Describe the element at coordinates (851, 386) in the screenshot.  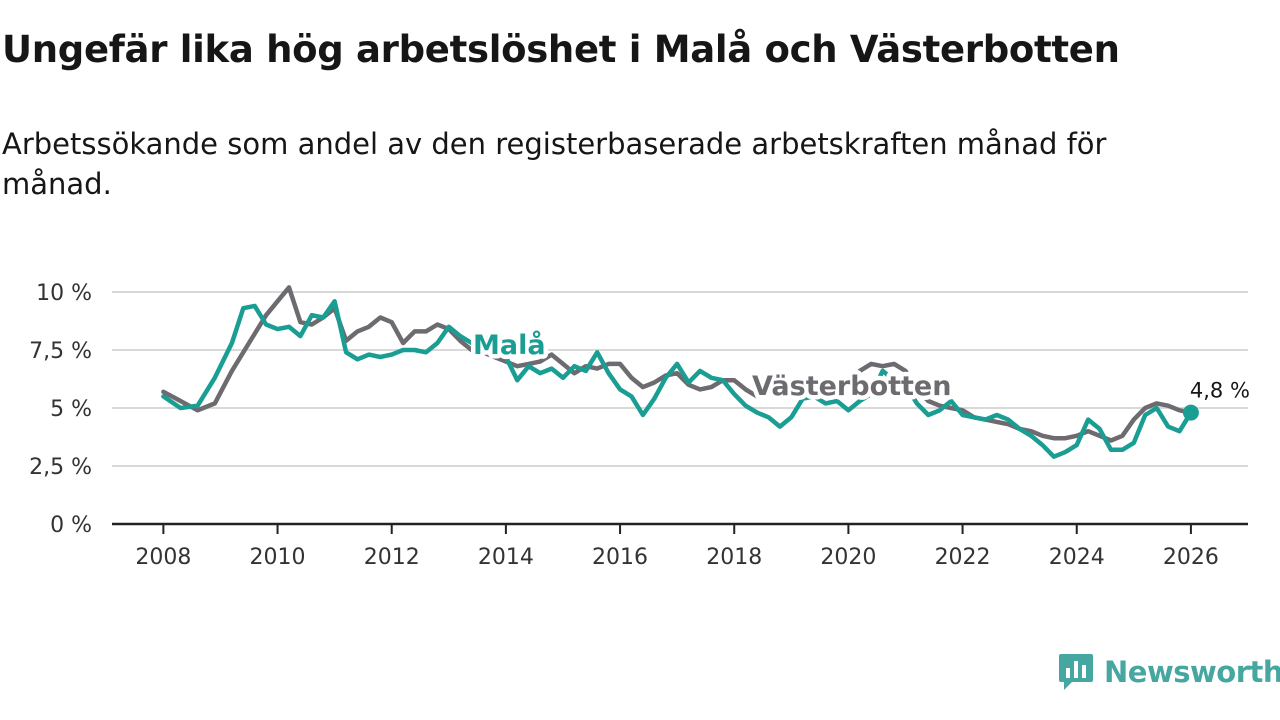
I see `series-label-vasterbotten: Västerbotten` at that location.